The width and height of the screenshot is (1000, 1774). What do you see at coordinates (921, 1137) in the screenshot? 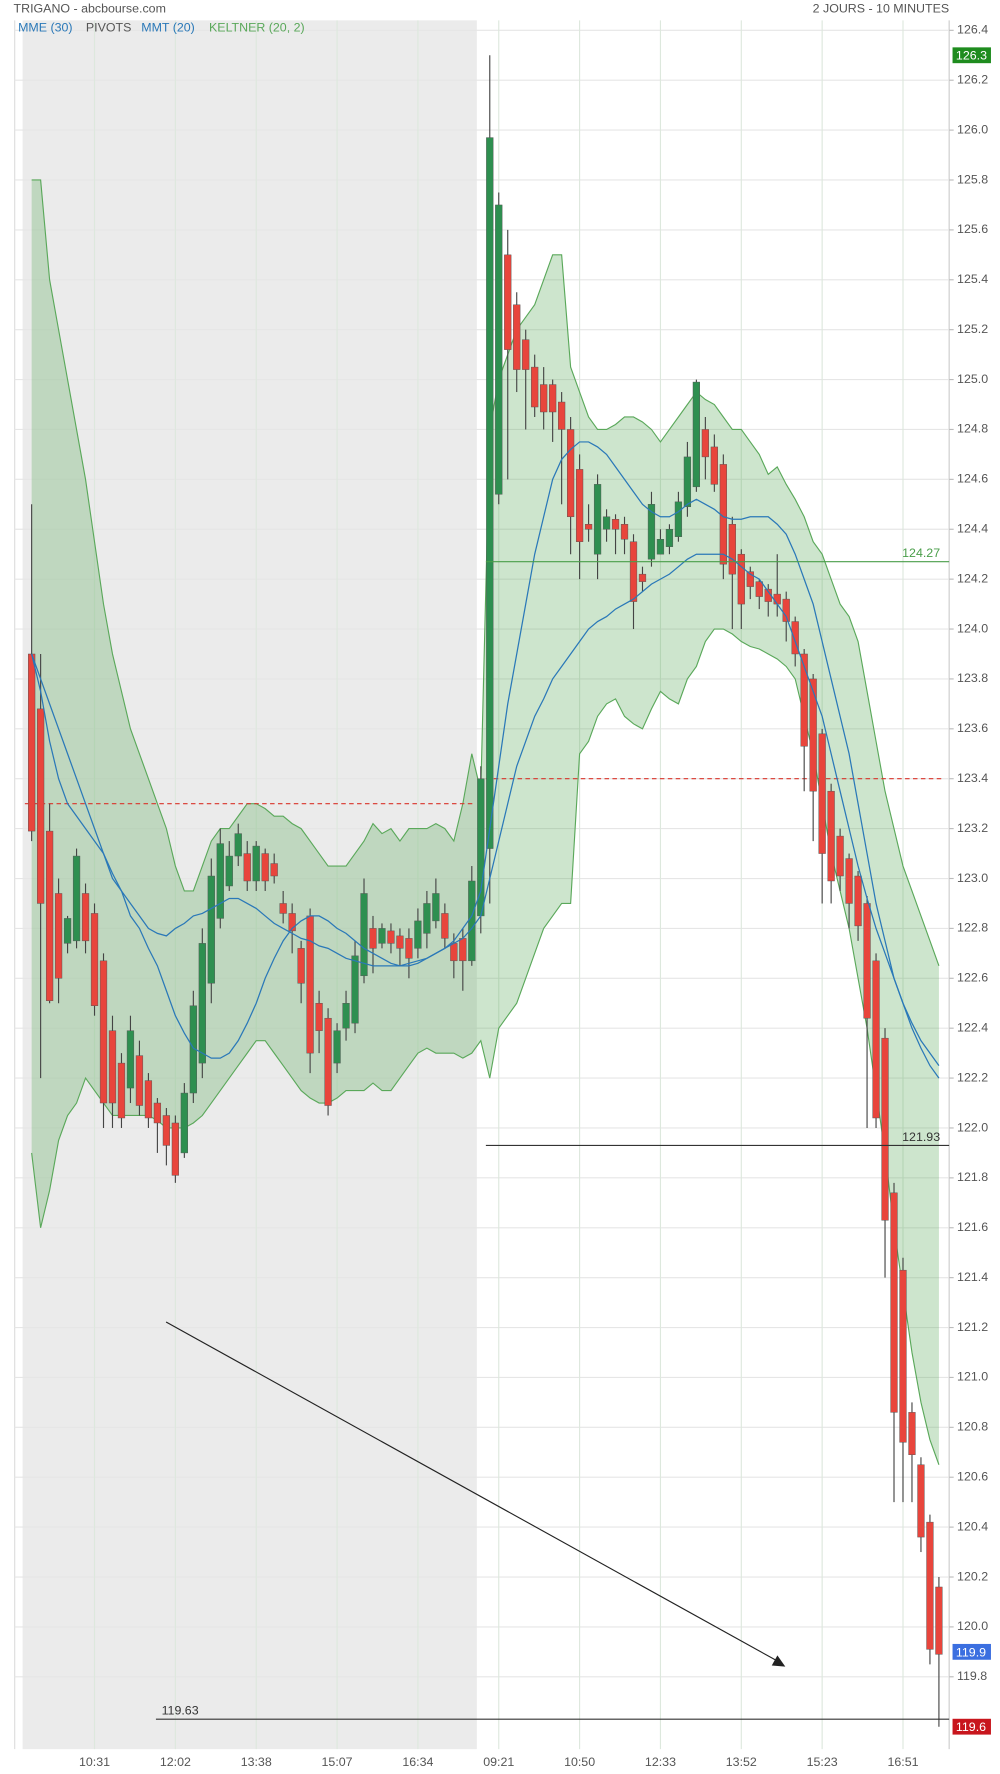
I see `level-label: 121.93` at bounding box center [921, 1137].